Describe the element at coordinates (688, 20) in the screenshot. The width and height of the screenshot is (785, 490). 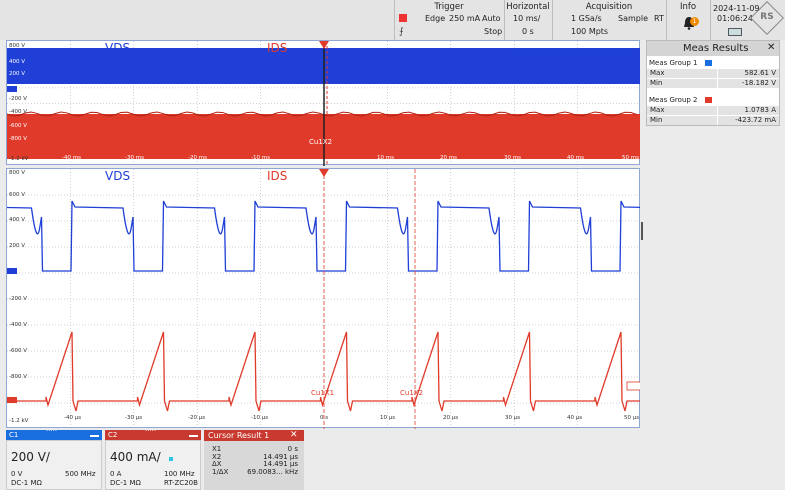
I see `info-panel: Info` at that location.